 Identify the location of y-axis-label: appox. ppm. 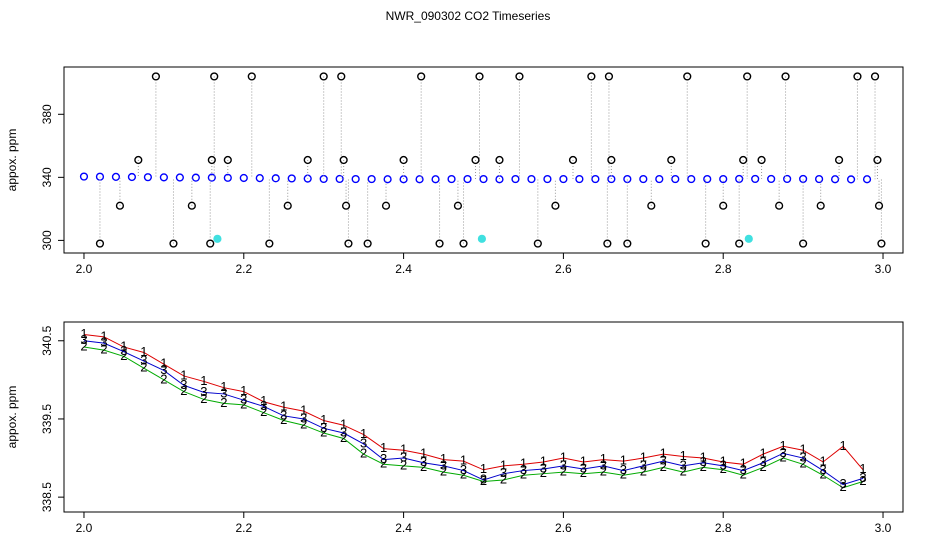
(12, 417).